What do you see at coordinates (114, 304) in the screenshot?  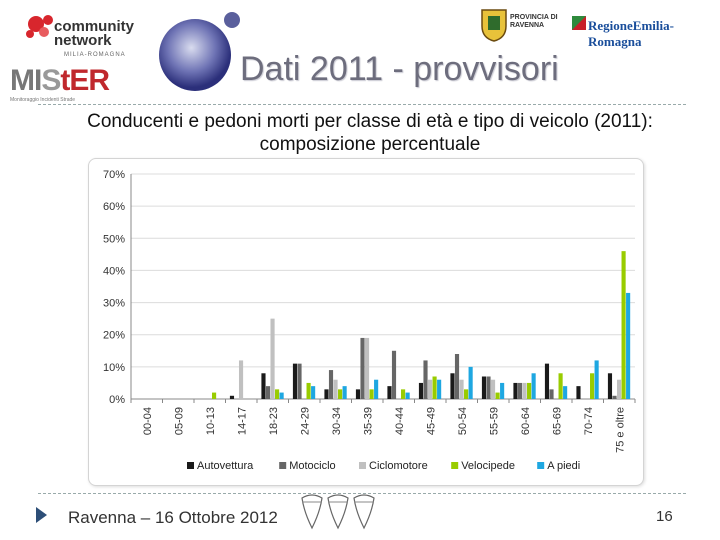 I see `y-tick-label: 30%` at bounding box center [114, 304].